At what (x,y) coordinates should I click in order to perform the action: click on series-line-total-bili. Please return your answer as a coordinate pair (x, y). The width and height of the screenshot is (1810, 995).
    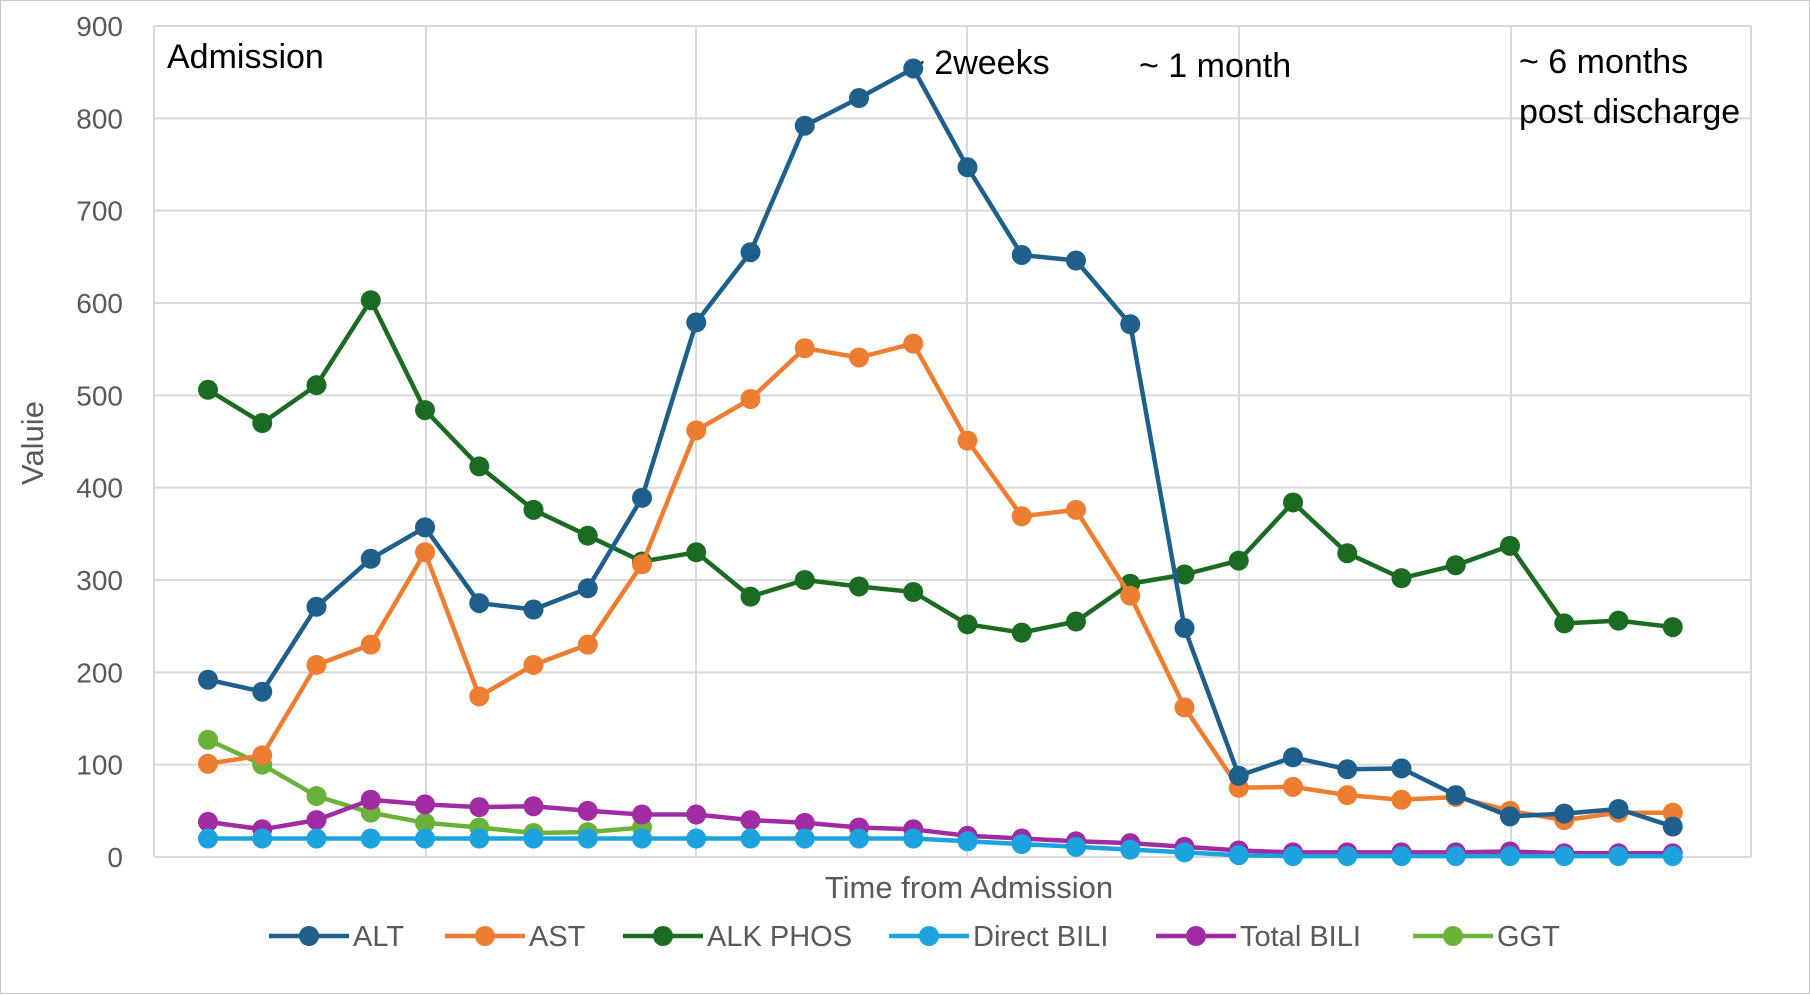
    Looking at the image, I should click on (940, 826).